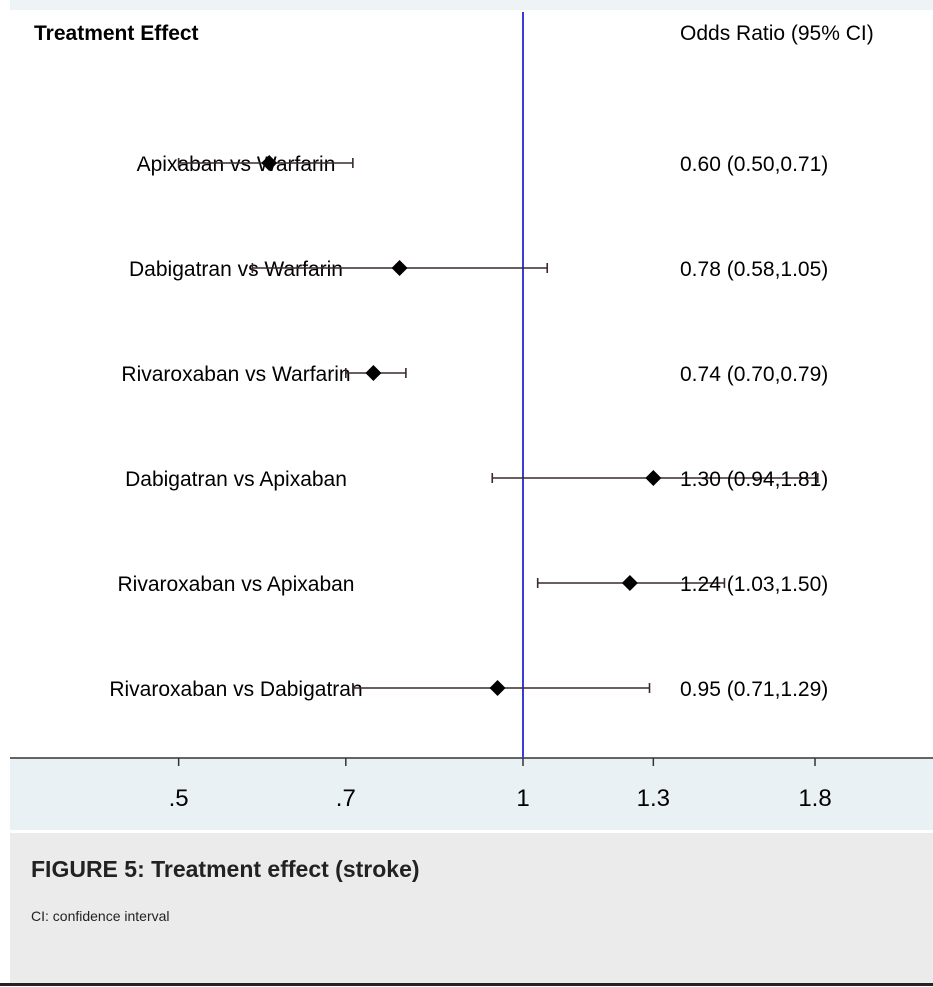 This screenshot has width=933, height=987. What do you see at coordinates (235, 689) in the screenshot?
I see `row-label: Rivaroxaban vs Dabigatran` at bounding box center [235, 689].